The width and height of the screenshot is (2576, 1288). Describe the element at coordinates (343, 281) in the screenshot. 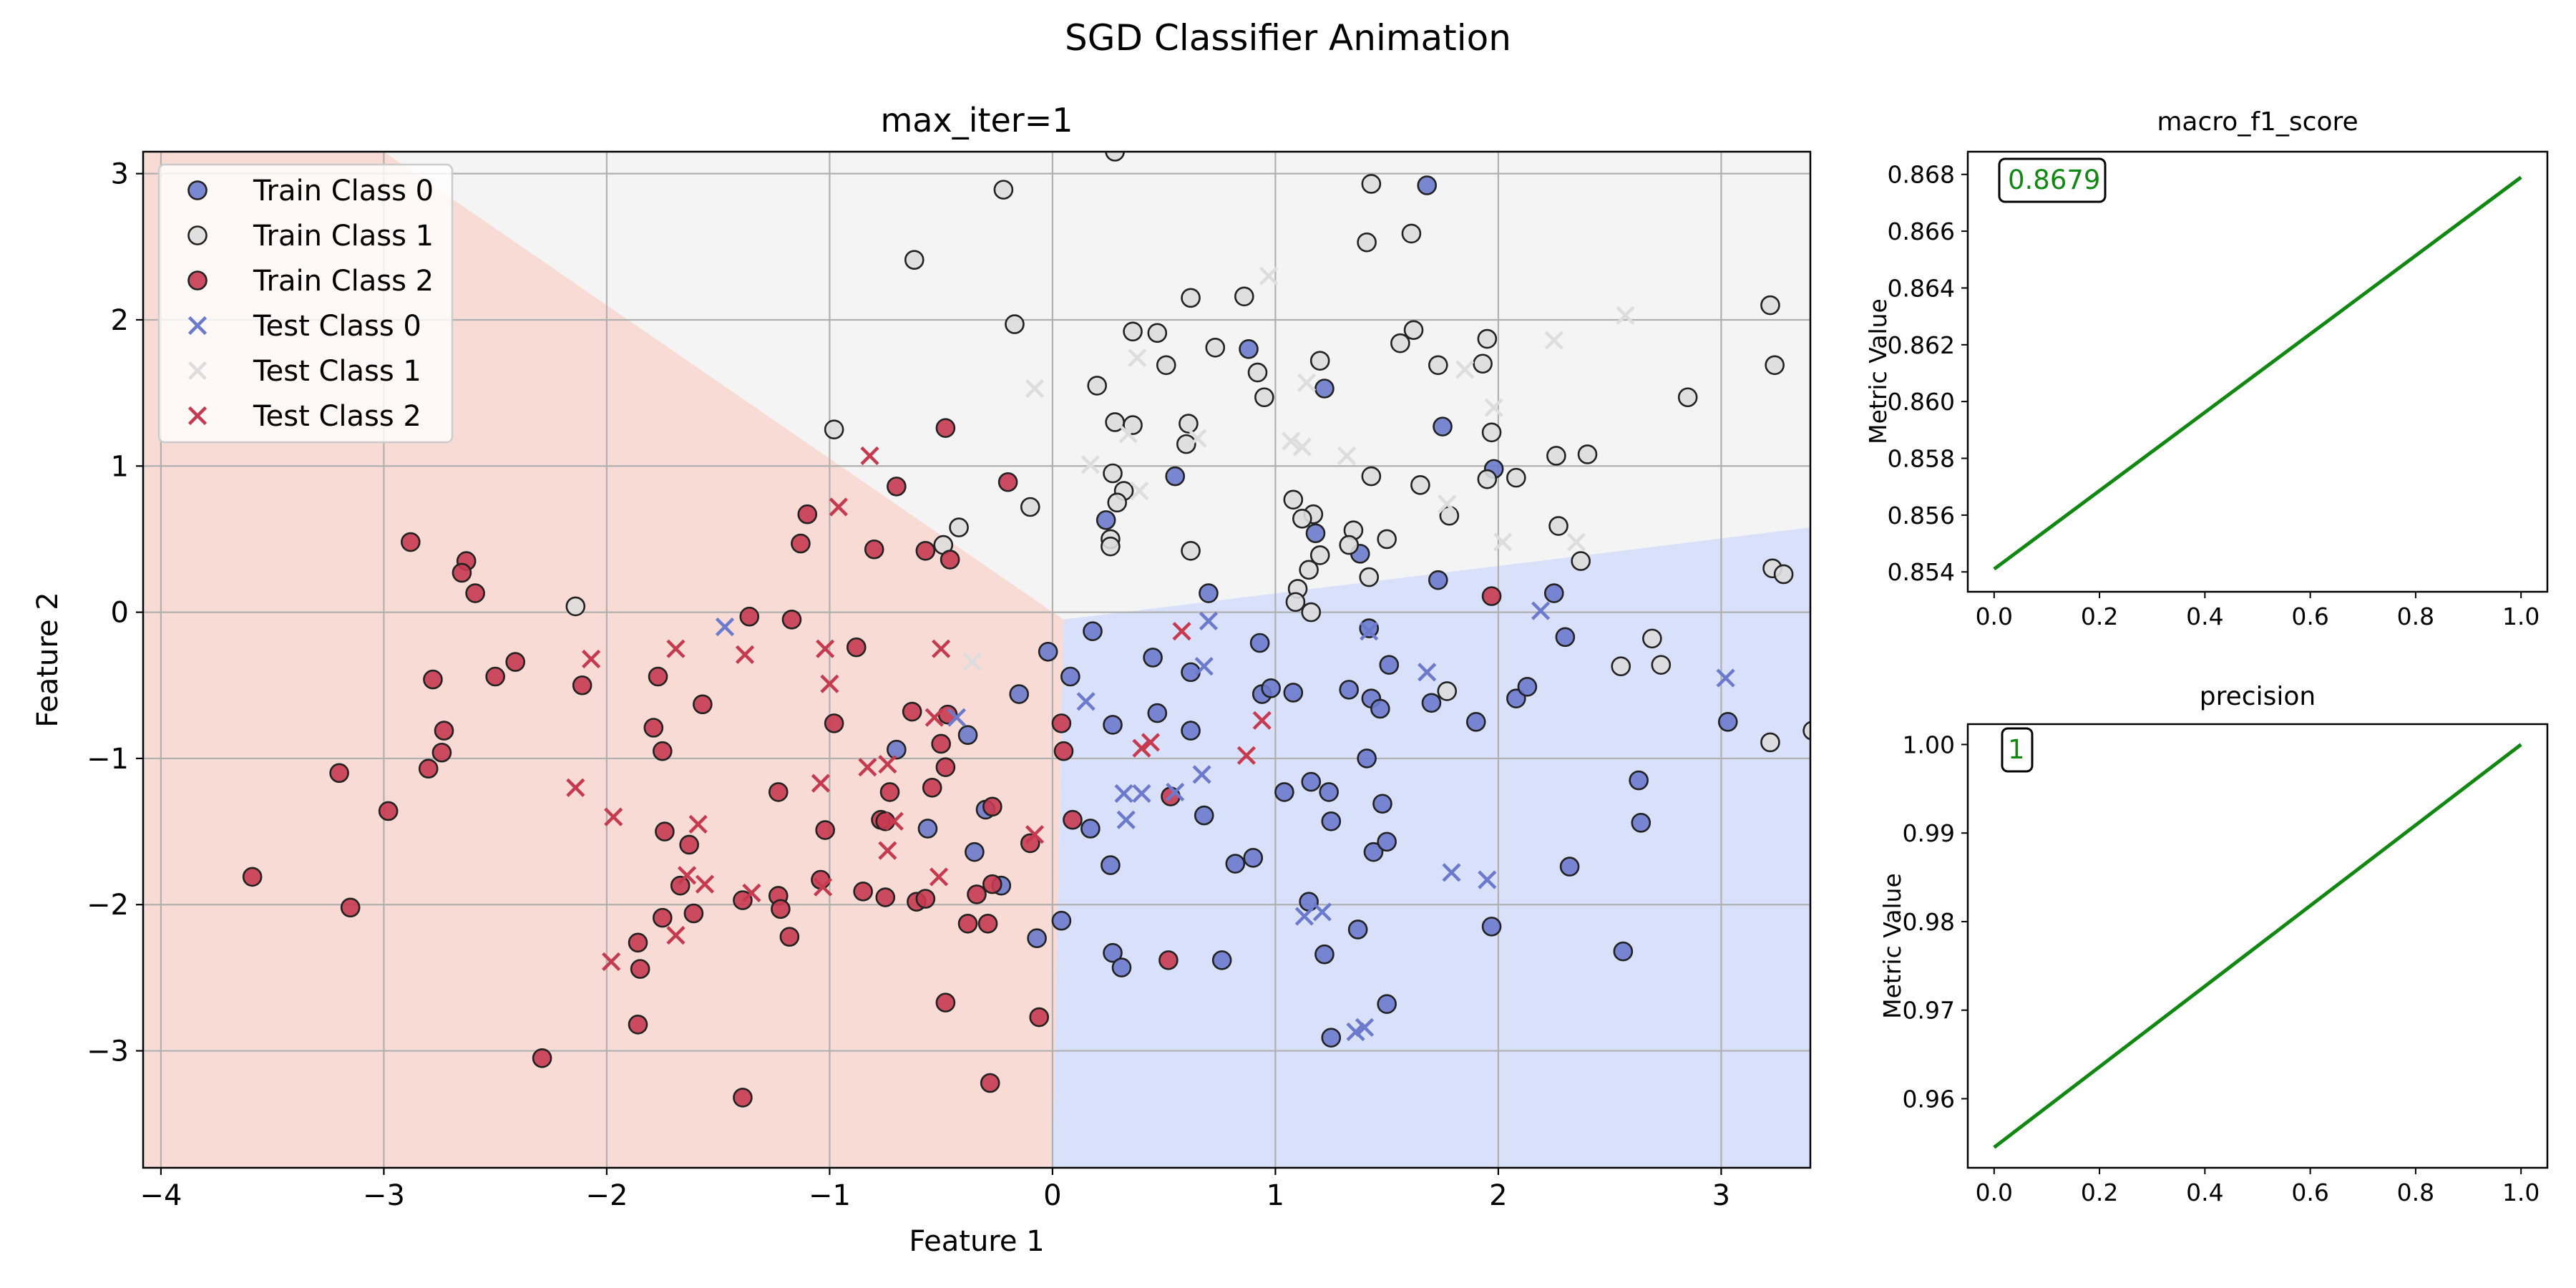

I see `legend-label: Train Class 2` at that location.